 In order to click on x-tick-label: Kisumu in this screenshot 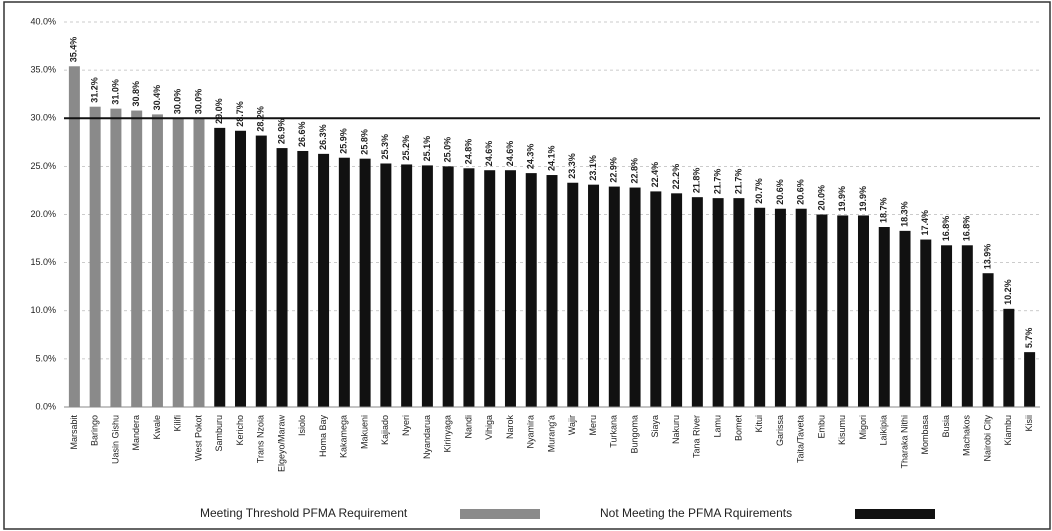, I will do `click(842, 430)`.